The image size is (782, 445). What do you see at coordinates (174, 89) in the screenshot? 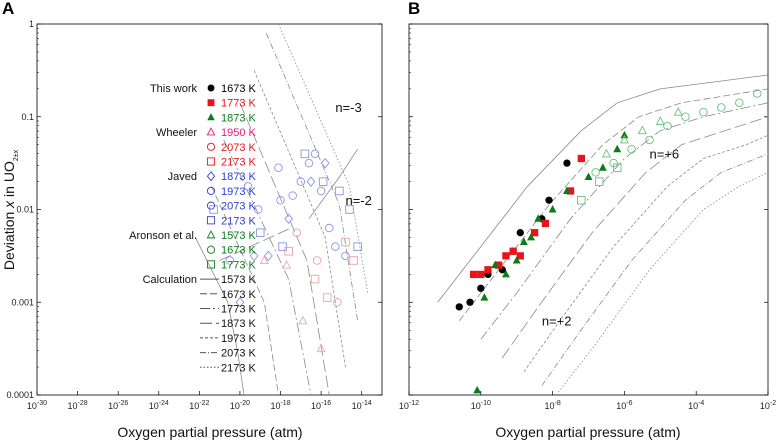
I see `legend-group-label: This work` at bounding box center [174, 89].